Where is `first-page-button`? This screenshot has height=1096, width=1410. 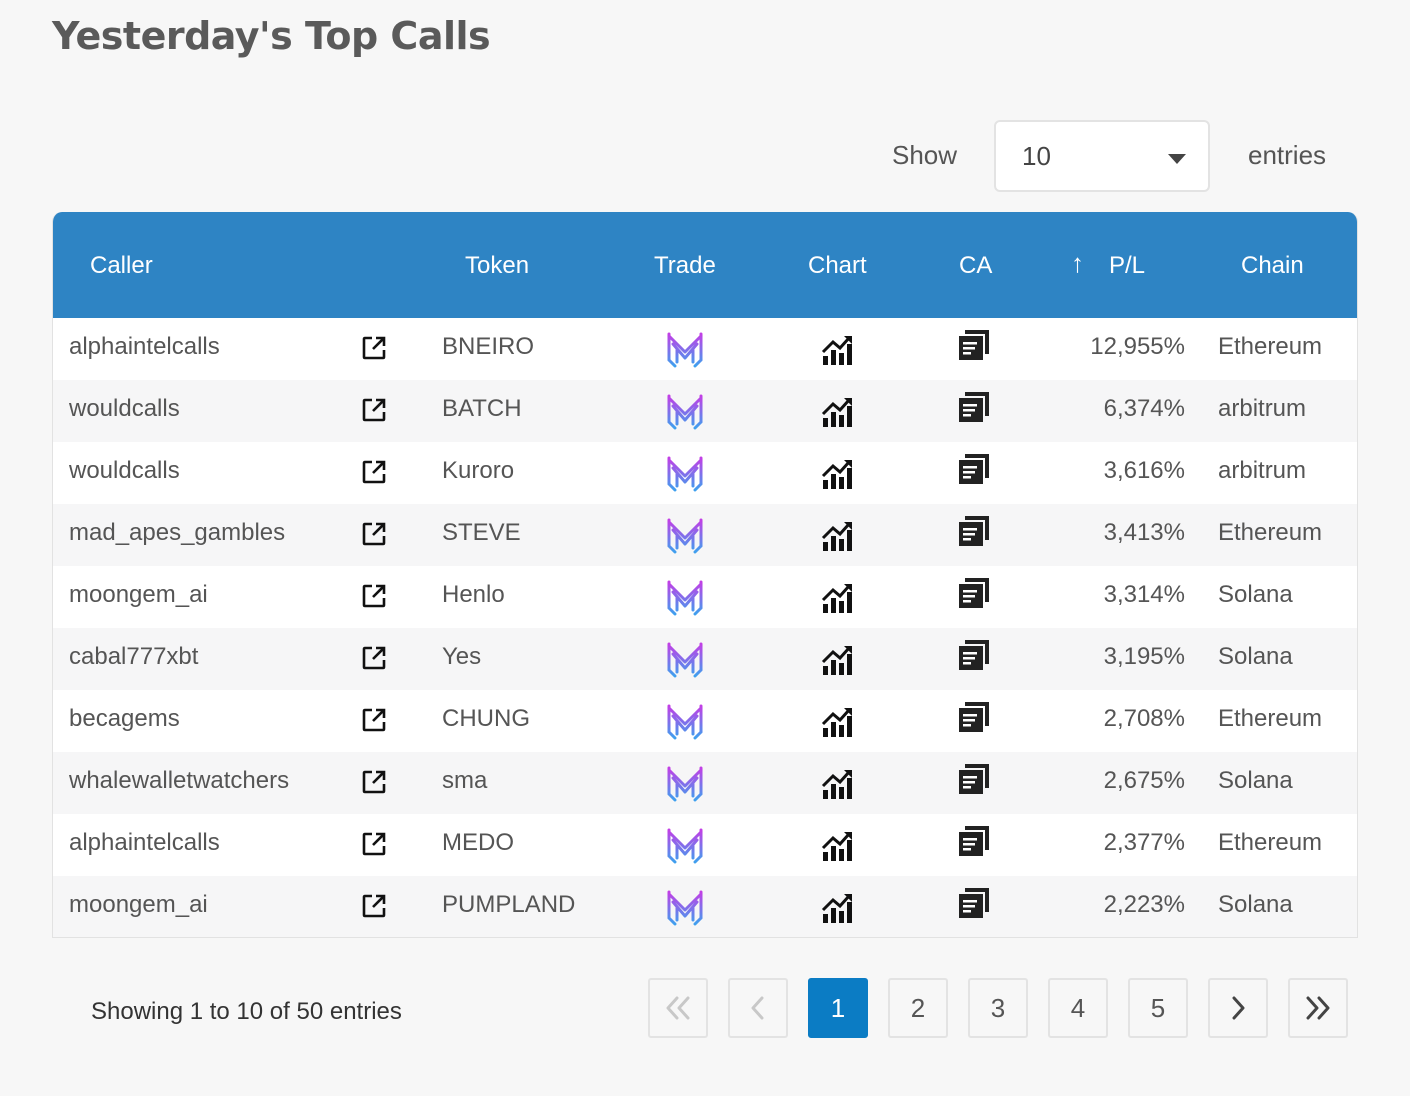
first-page-button is located at coordinates (678, 1008).